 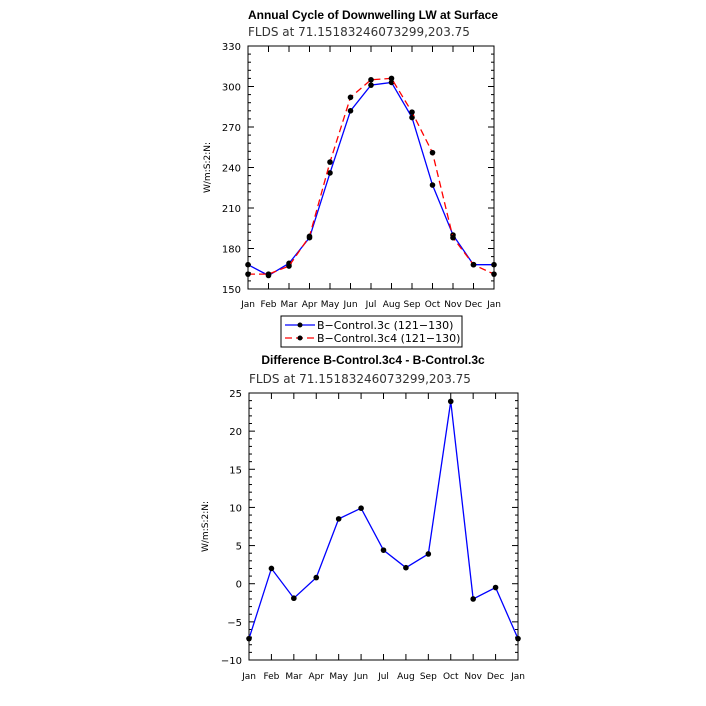 What do you see at coordinates (359, 32) in the screenshot?
I see `chart-subtitle-1: FLDS at 71.15183246073299,203.75` at bounding box center [359, 32].